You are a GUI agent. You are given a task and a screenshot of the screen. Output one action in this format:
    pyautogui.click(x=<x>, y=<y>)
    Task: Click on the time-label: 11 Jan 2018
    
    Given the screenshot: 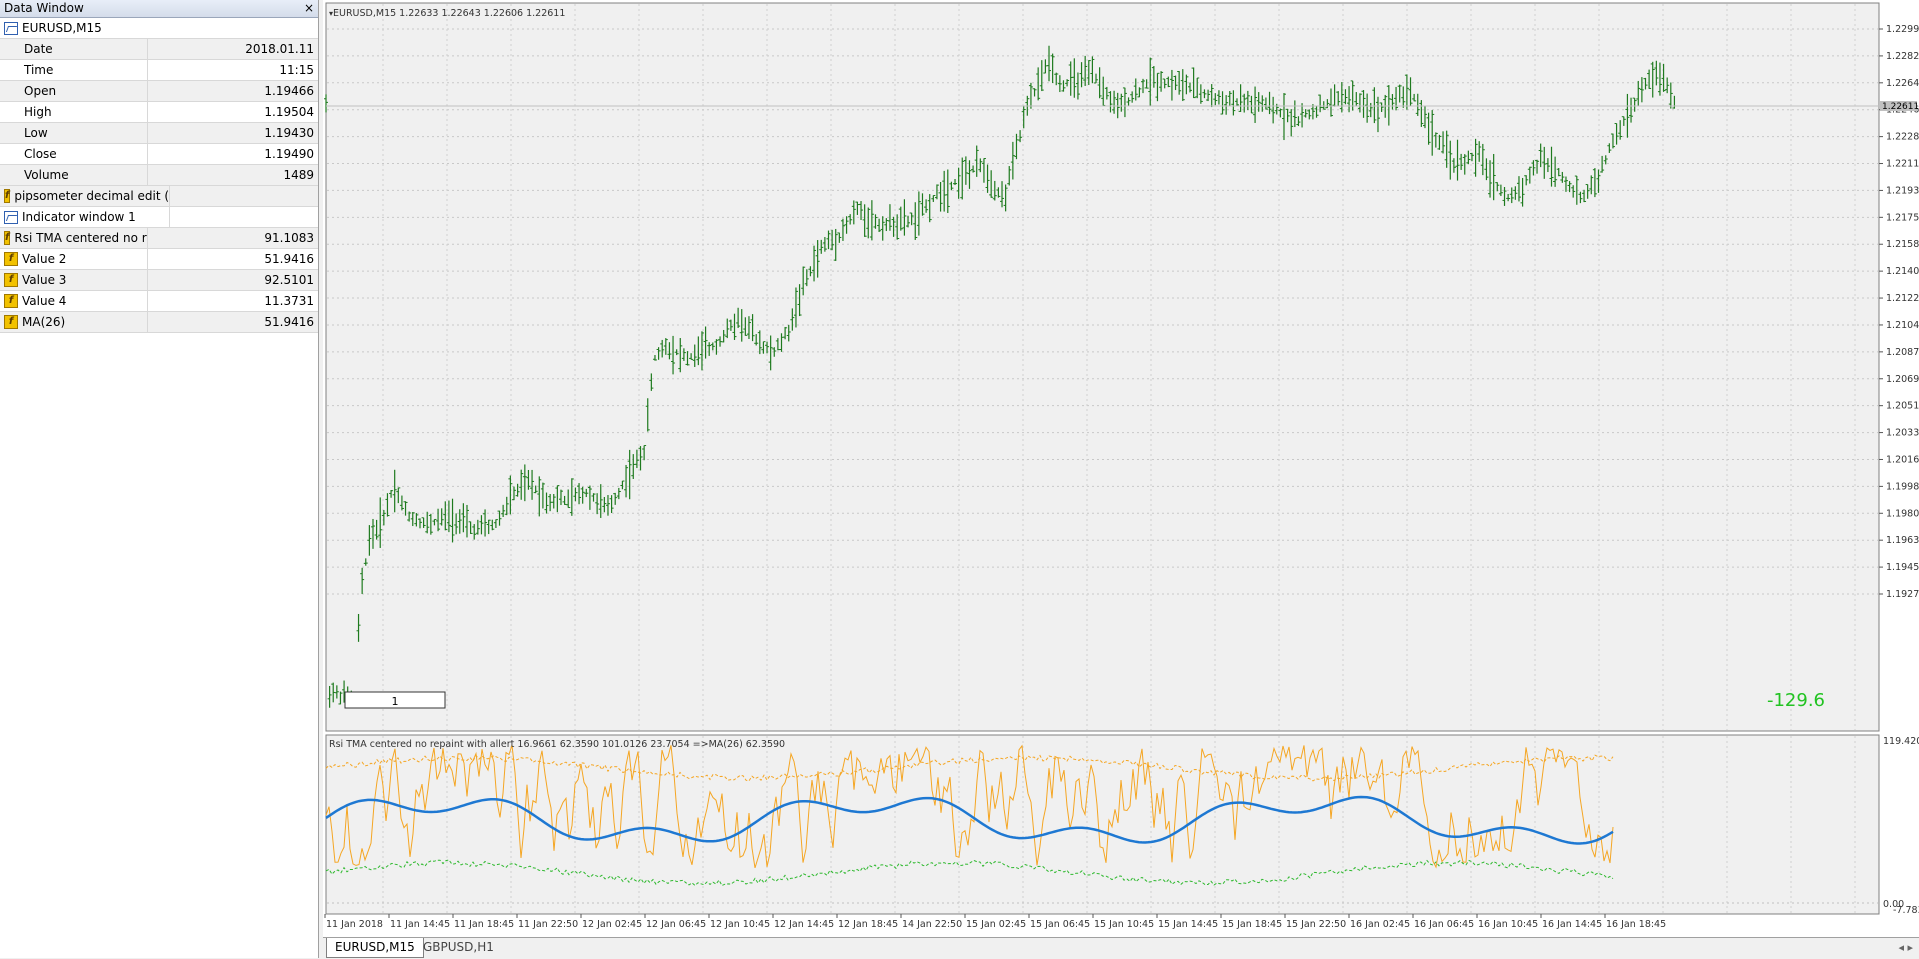 What is the action you would take?
    pyautogui.click(x=354, y=924)
    